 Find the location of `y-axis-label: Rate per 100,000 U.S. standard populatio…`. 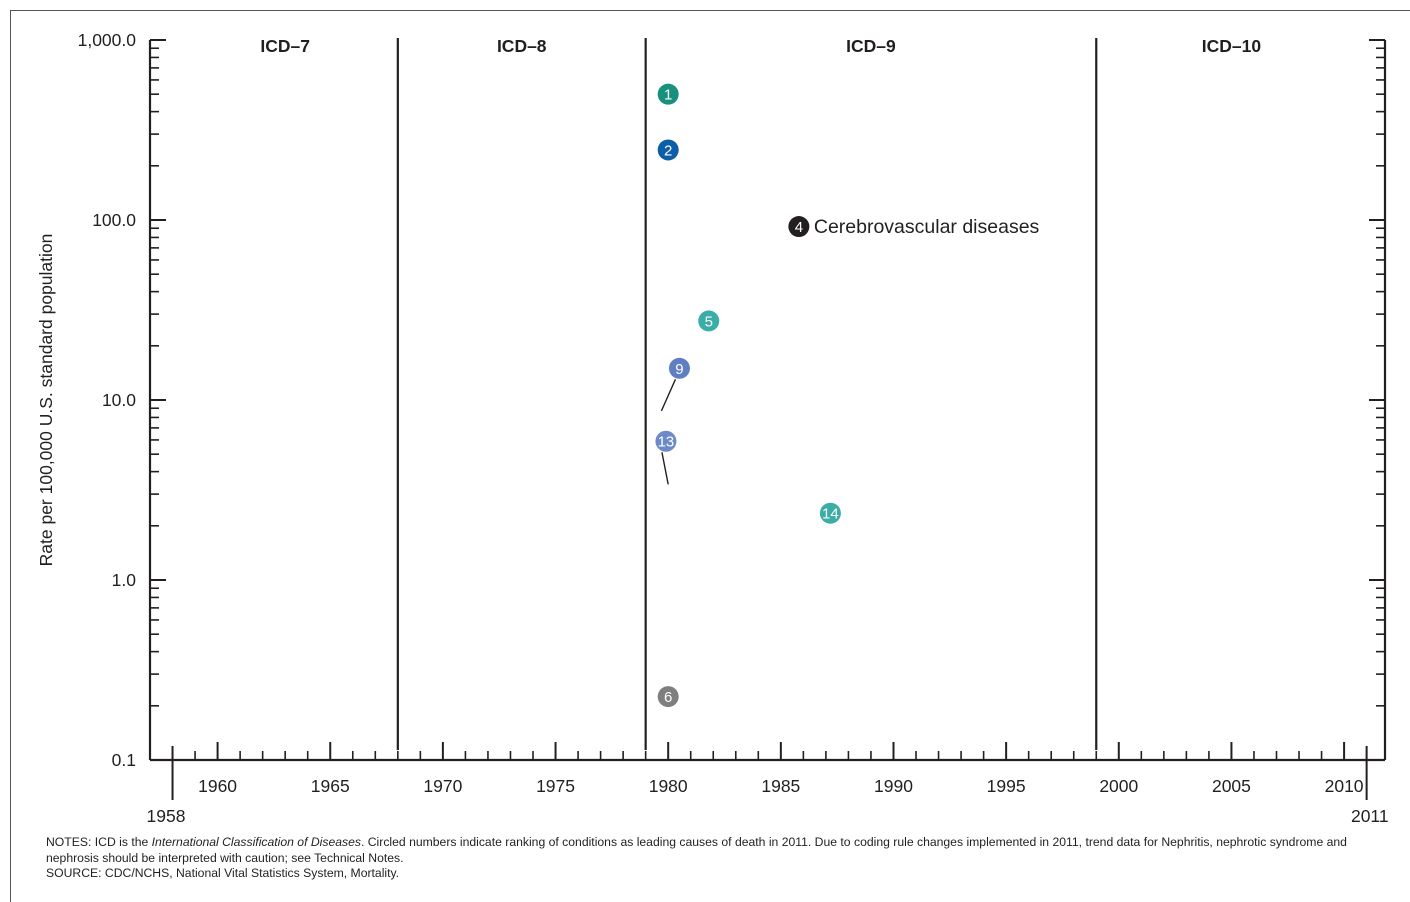

y-axis-label: Rate per 100,000 U.S. standard populatio… is located at coordinates (46, 400).